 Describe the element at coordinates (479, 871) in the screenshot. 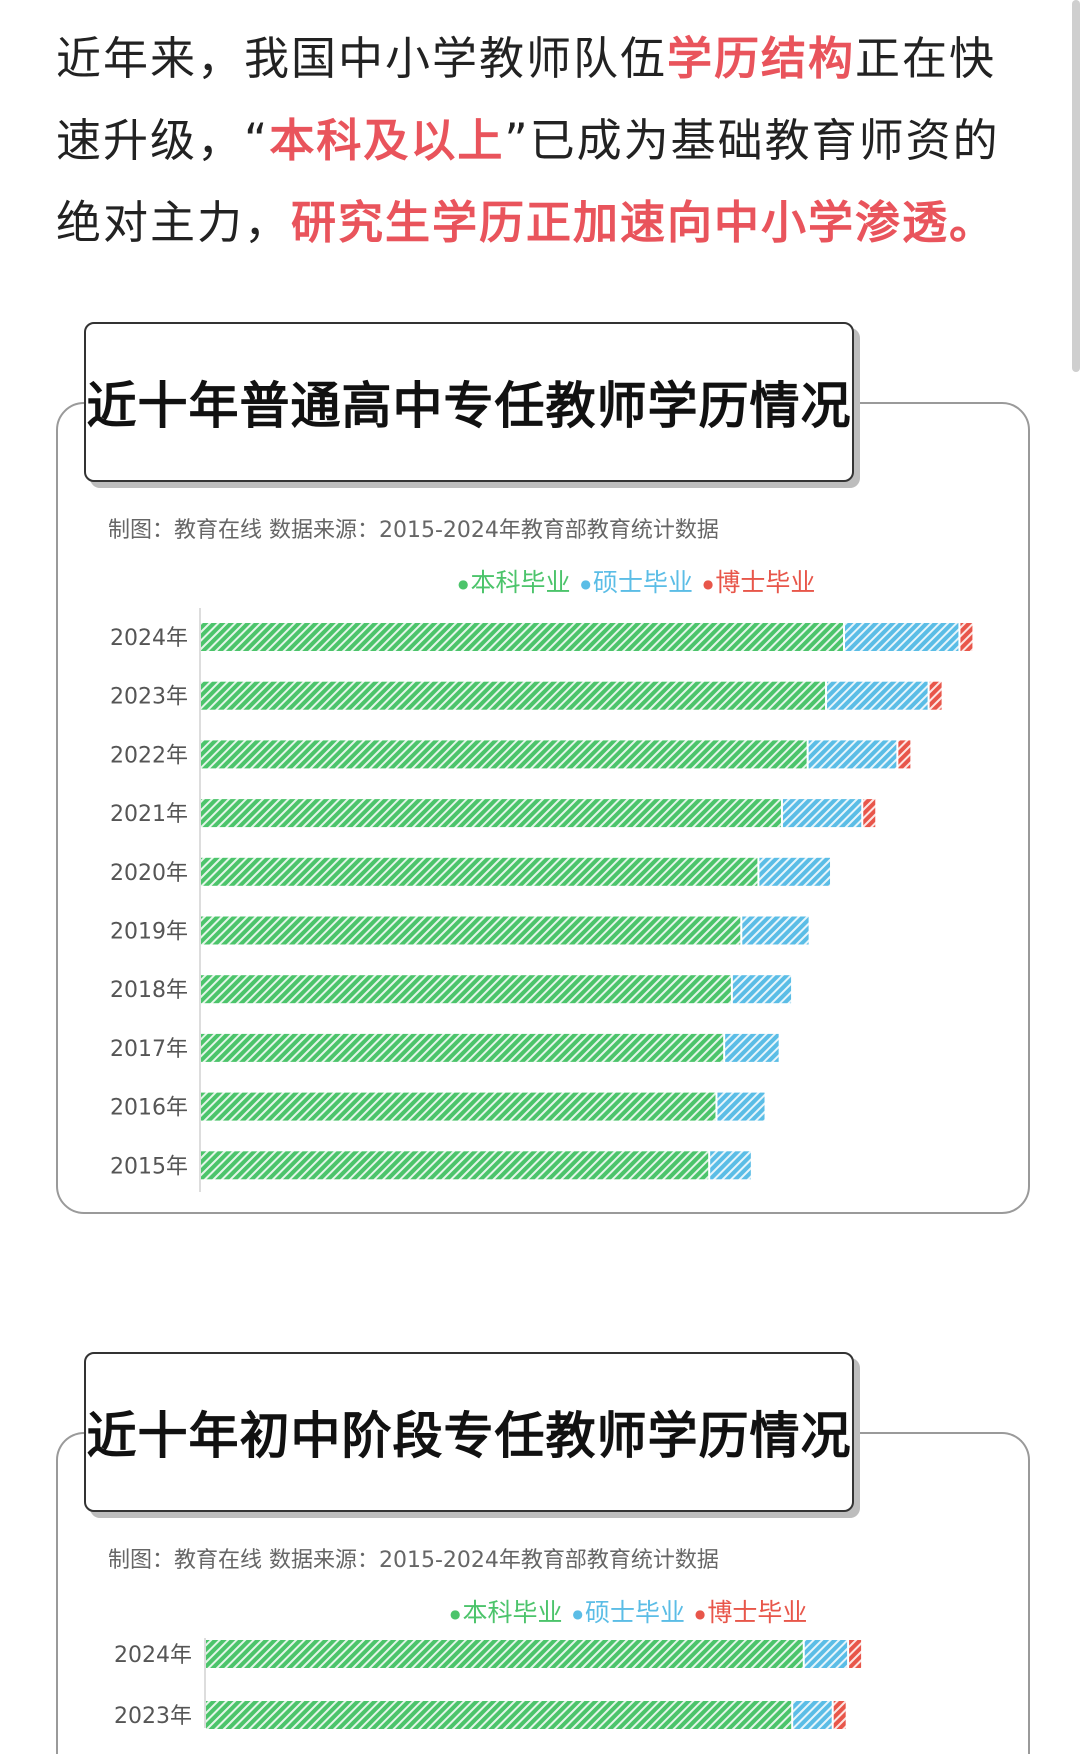

I see `bar-bachelor-2020年` at that location.